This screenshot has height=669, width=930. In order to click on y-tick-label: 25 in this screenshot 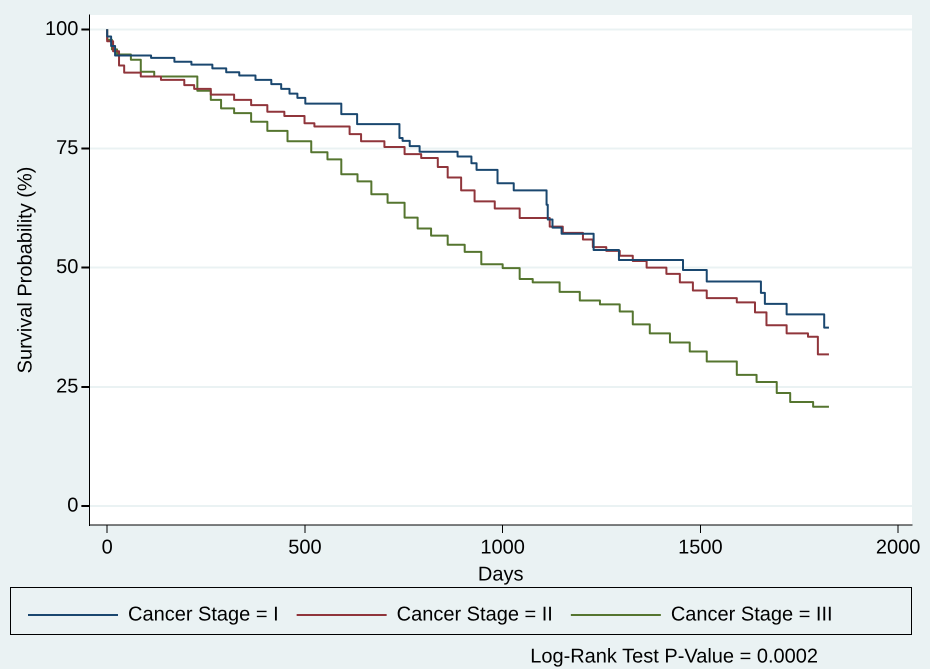, I will do `click(67, 386)`.